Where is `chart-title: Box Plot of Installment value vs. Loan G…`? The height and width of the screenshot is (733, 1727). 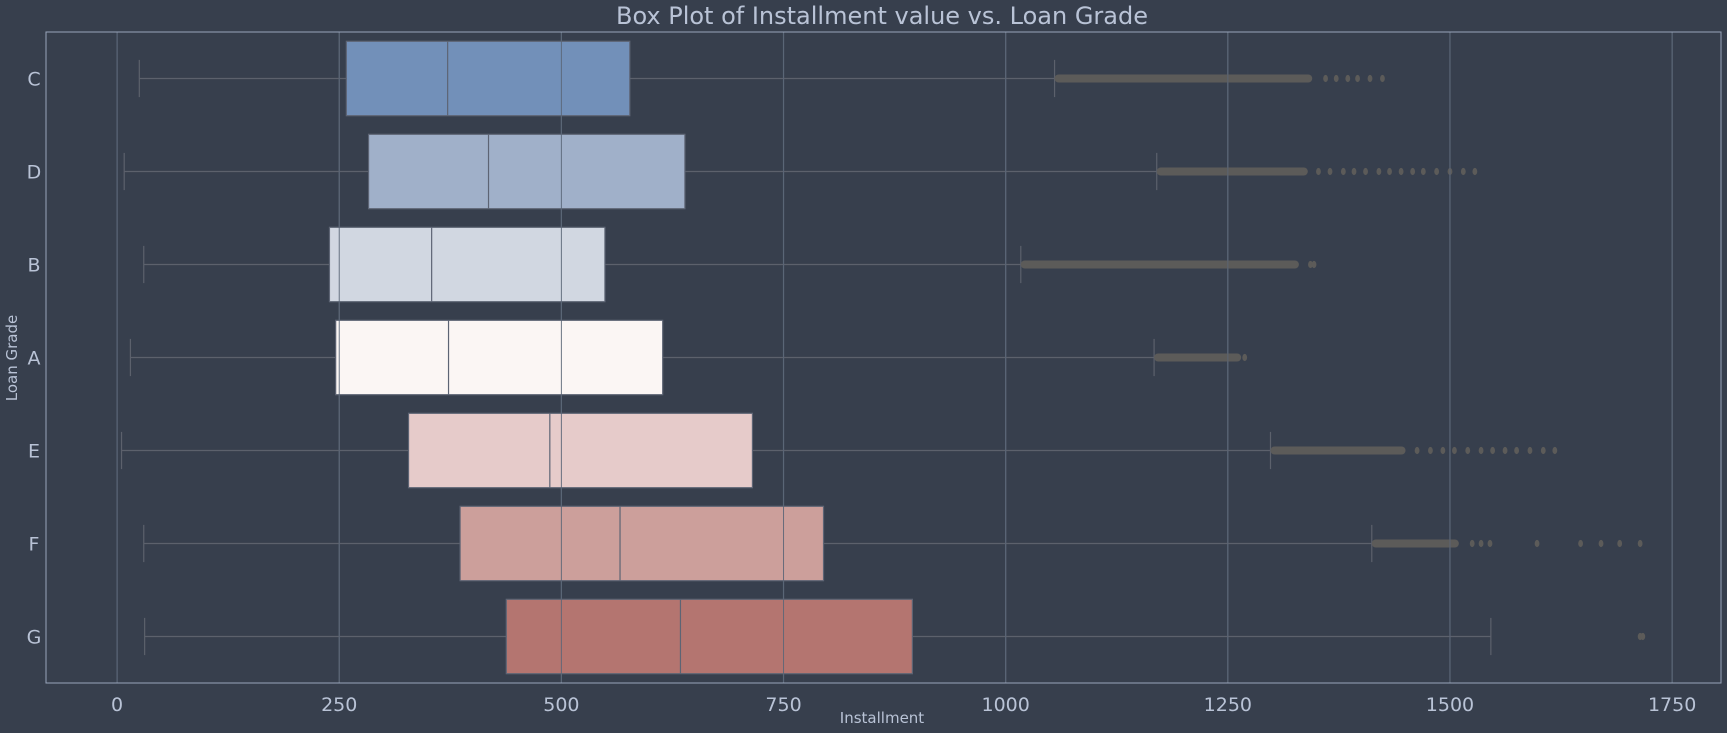 chart-title: Box Plot of Installment value vs. Loan G… is located at coordinates (882, 16).